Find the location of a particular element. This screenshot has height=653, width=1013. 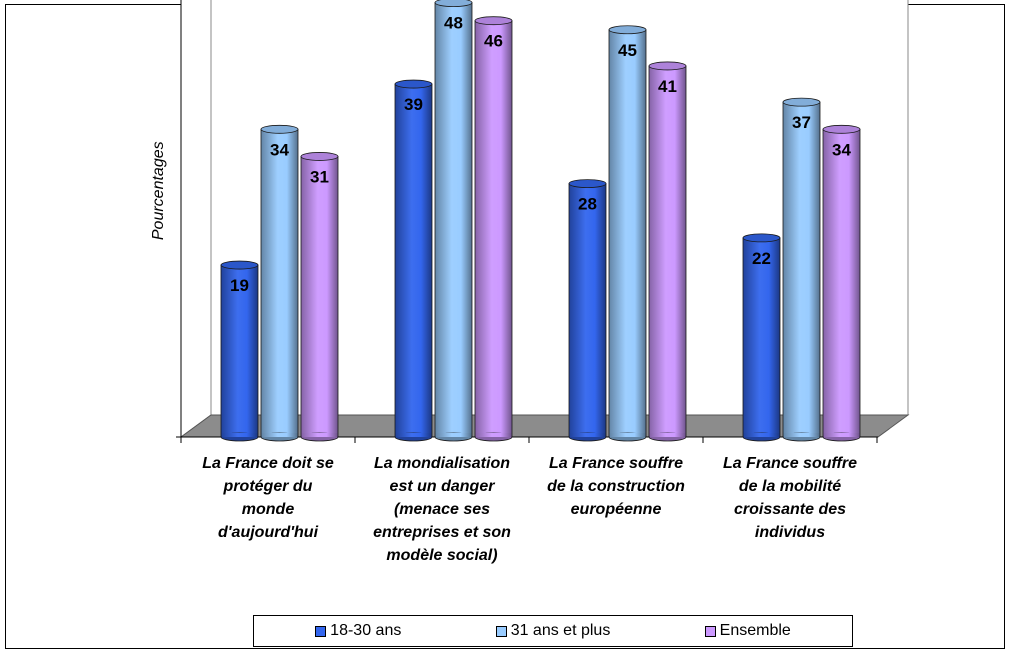

x-tick-label-line: entreprises et son is located at coordinates (442, 532).